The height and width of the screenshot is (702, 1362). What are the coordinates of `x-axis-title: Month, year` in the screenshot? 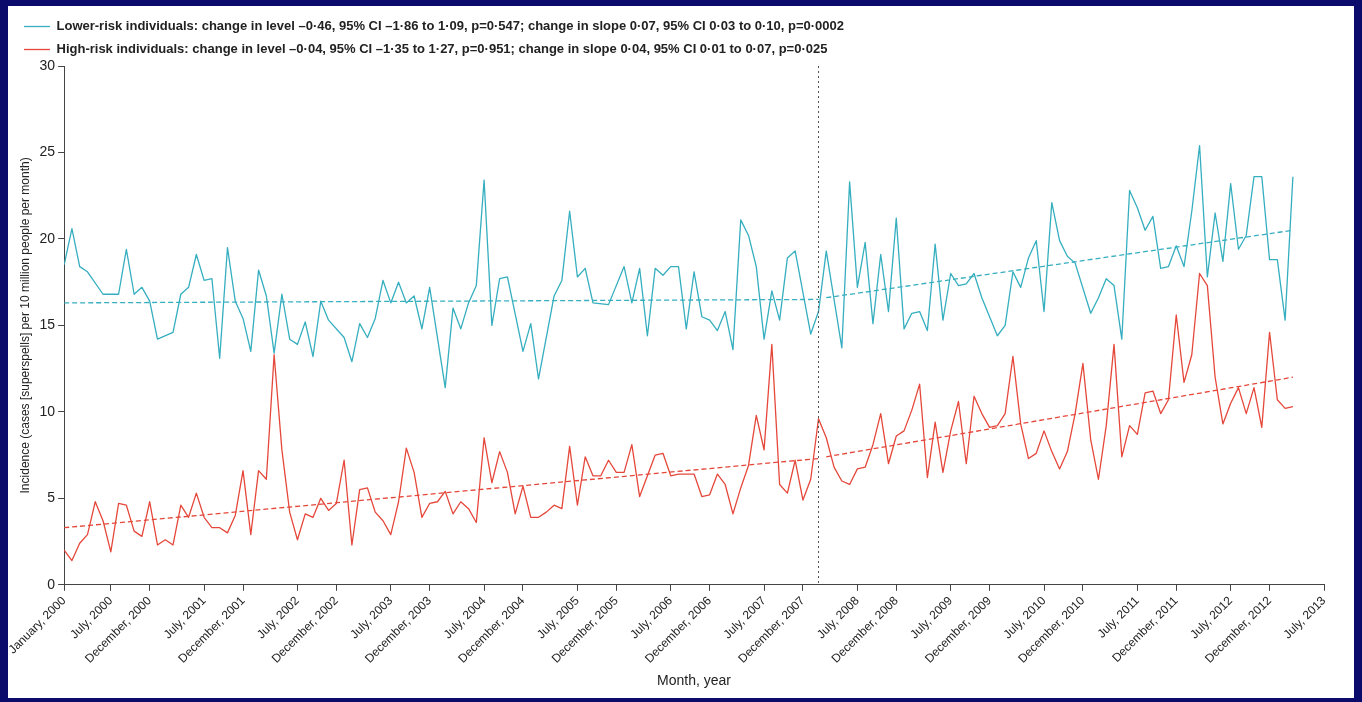 It's located at (694, 680).